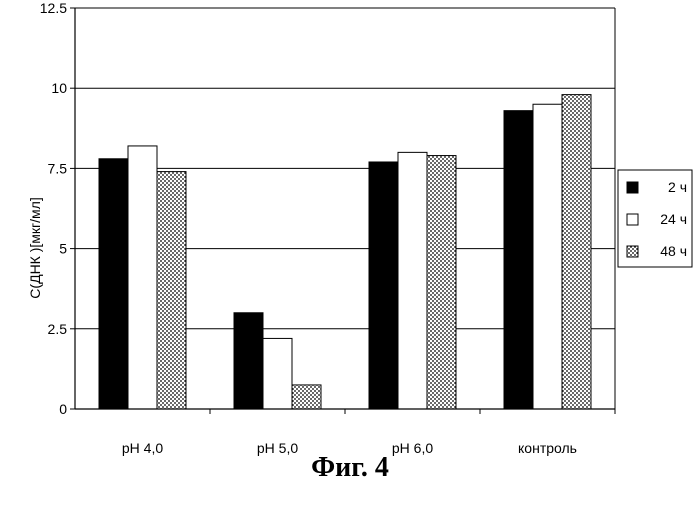  I want to click on legend-label: 2 ч, so click(677, 187).